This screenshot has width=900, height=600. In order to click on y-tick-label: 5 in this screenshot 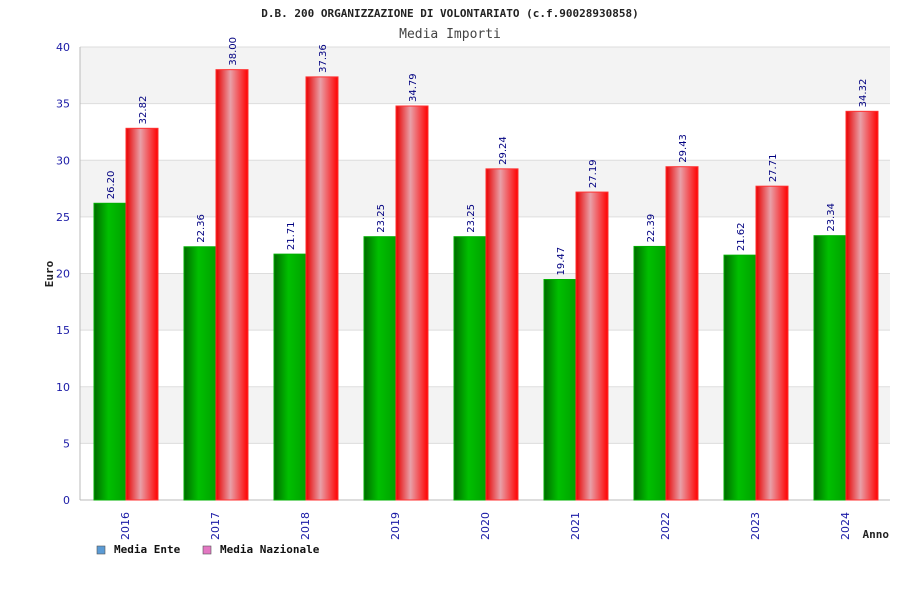, I will do `click(66, 443)`.